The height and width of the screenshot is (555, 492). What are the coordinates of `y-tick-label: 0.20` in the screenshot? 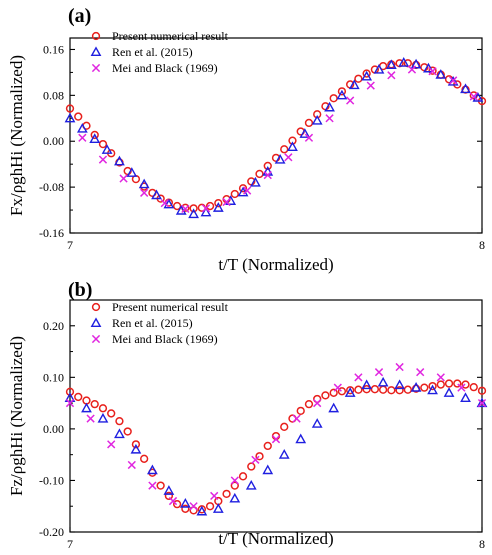 It's located at (53, 326).